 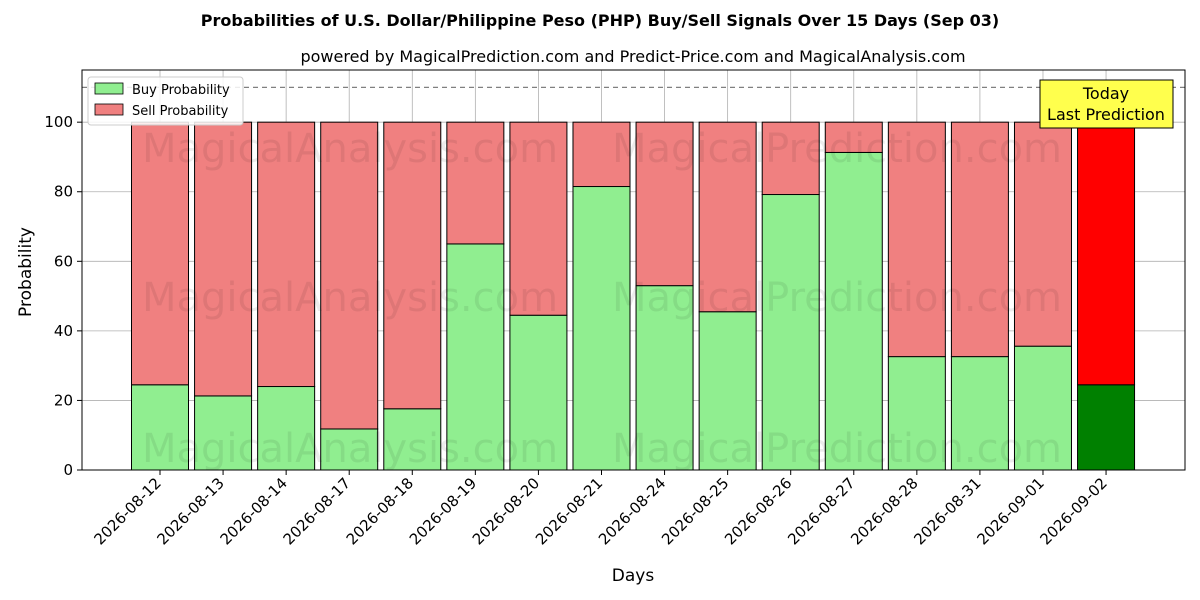 I want to click on x-axis-label: Days, so click(x=633, y=576).